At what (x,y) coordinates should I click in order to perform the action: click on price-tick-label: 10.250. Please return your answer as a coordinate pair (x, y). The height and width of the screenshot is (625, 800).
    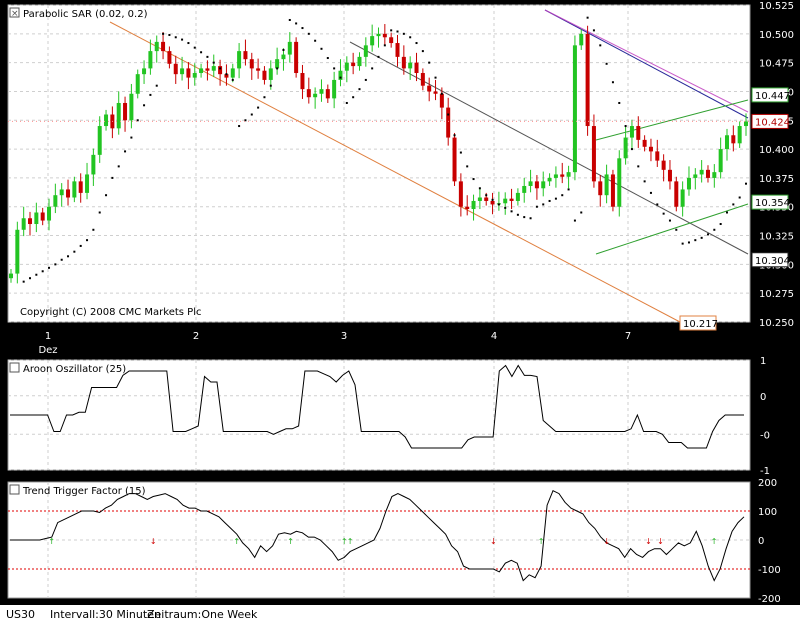
    Looking at the image, I should click on (776, 323).